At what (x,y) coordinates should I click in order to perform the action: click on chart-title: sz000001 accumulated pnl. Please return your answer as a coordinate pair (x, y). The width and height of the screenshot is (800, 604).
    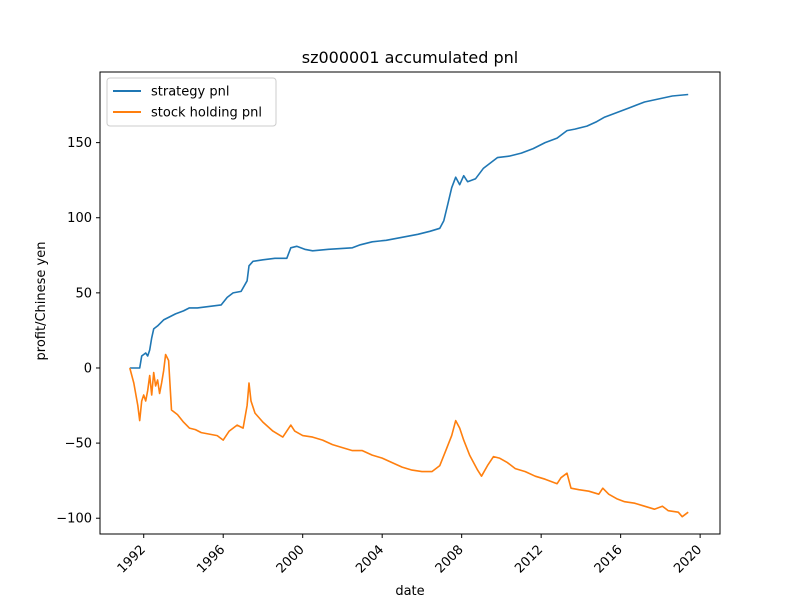
    Looking at the image, I should click on (410, 57).